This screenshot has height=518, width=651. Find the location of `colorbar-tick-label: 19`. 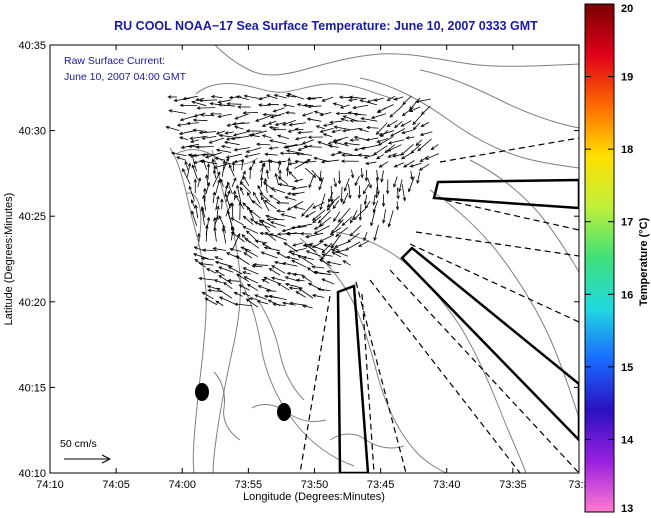

colorbar-tick-label: 19 is located at coordinates (627, 78).